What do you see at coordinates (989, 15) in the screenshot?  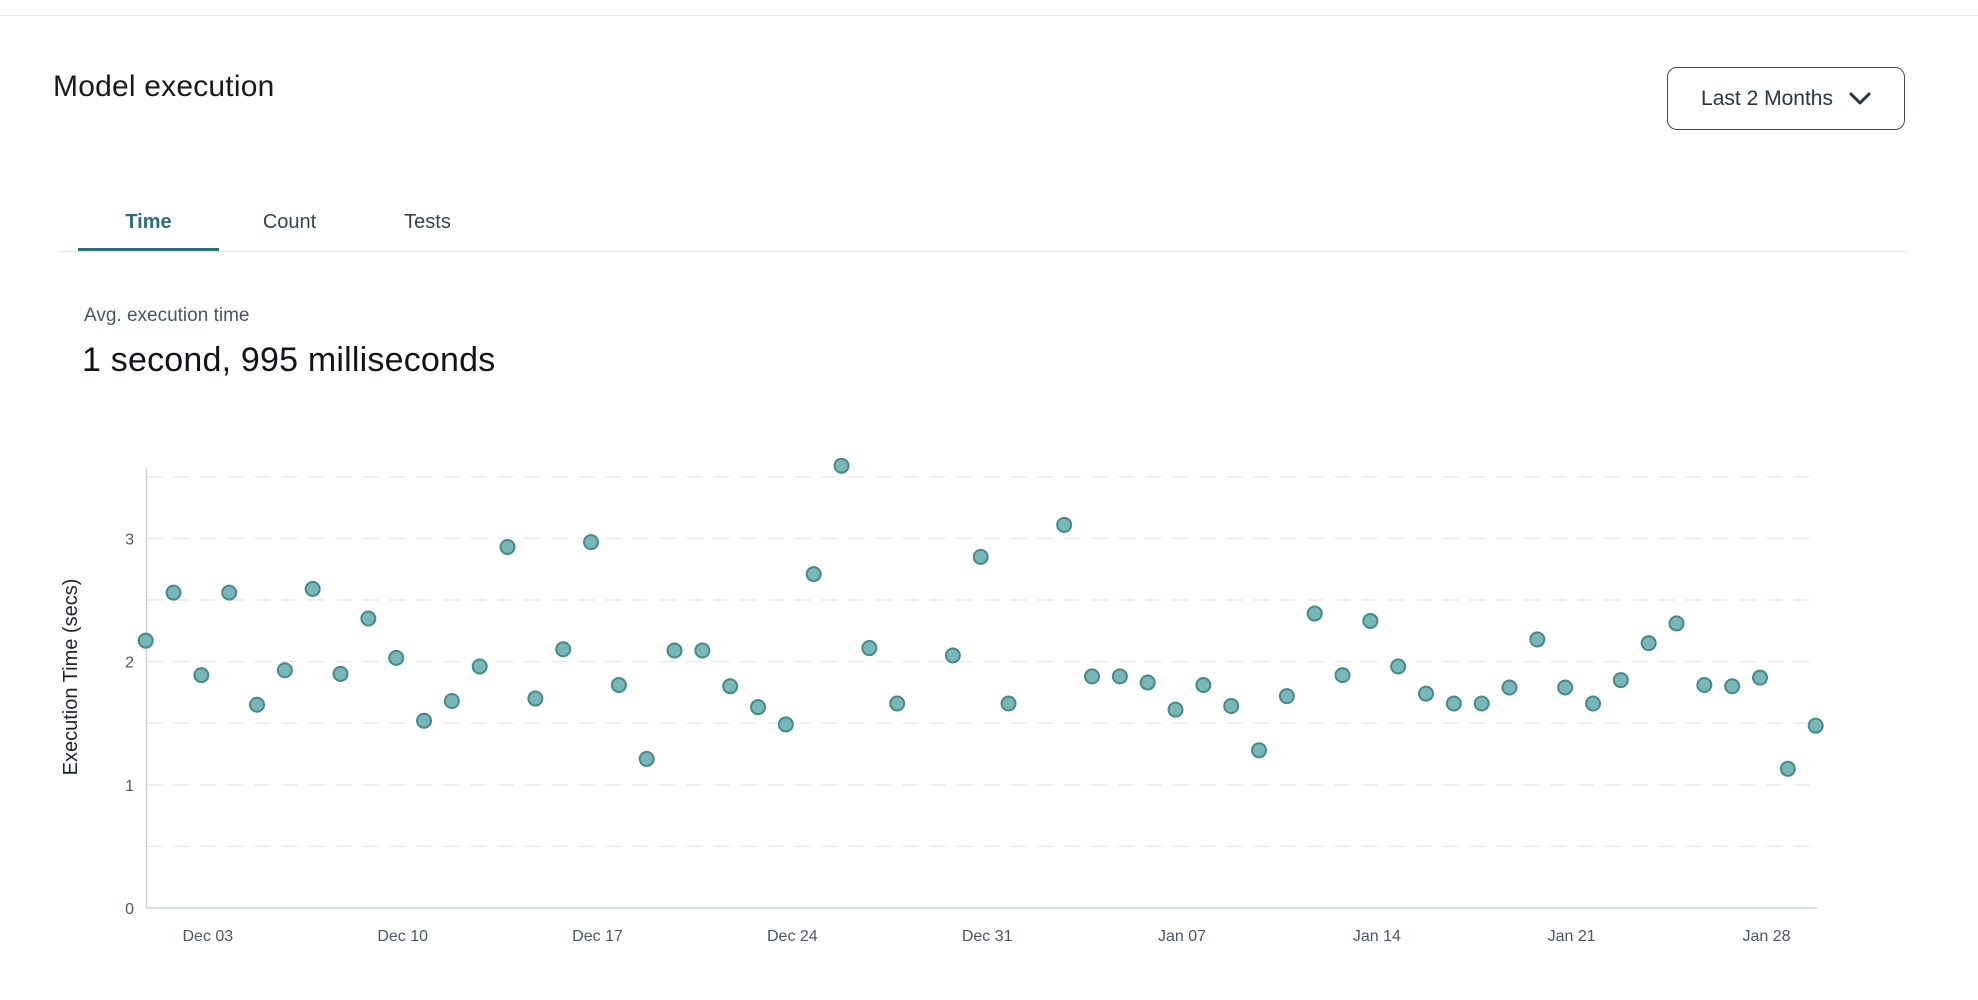 I see `top-divider` at bounding box center [989, 15].